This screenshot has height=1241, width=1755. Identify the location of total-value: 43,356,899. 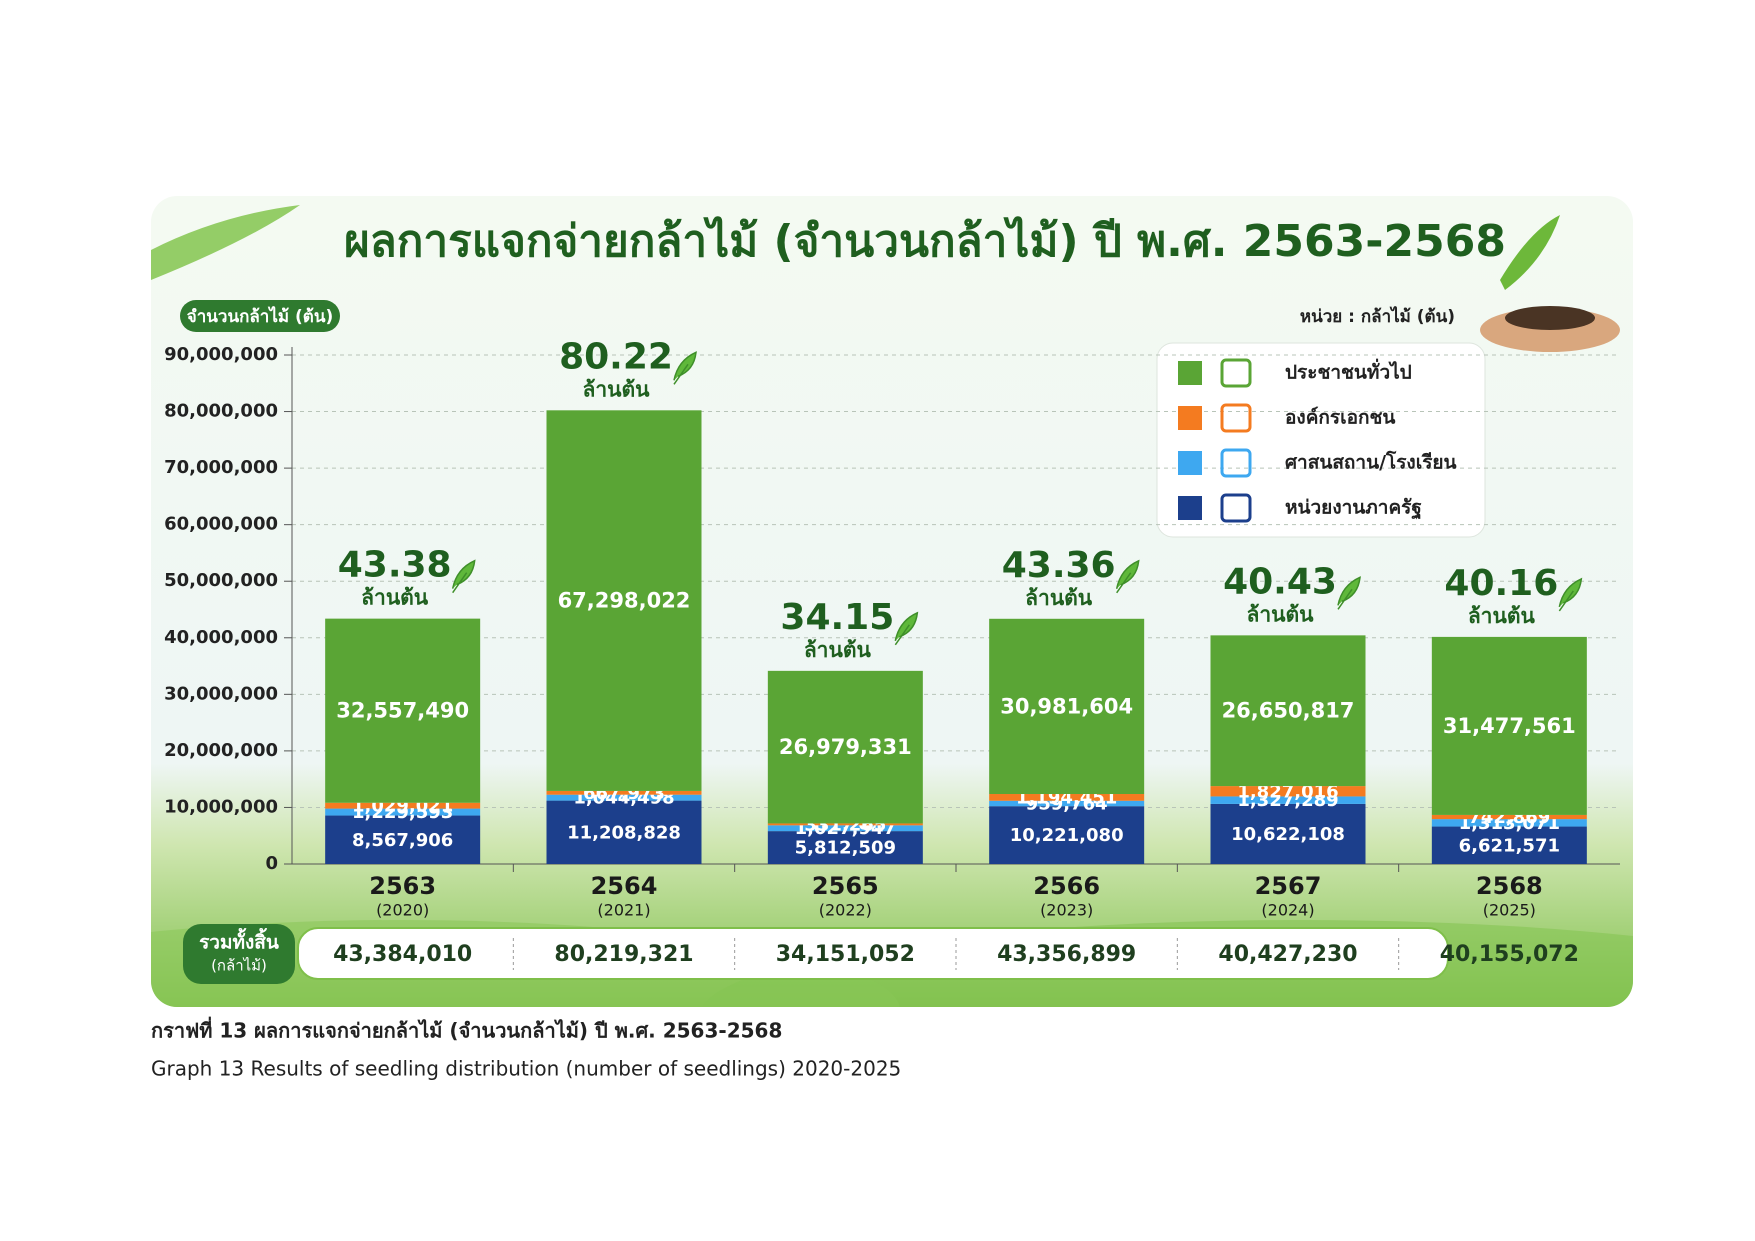
(1066, 954).